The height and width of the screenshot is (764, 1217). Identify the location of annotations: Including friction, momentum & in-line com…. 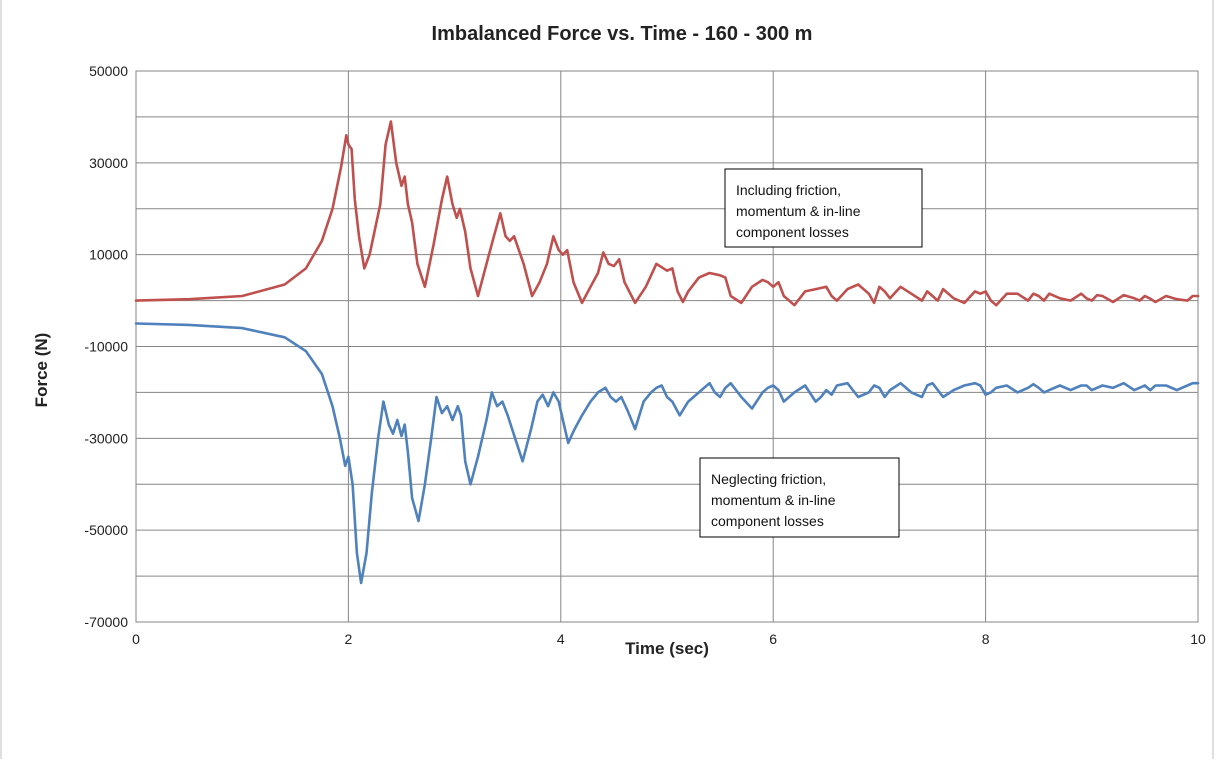
(811, 353).